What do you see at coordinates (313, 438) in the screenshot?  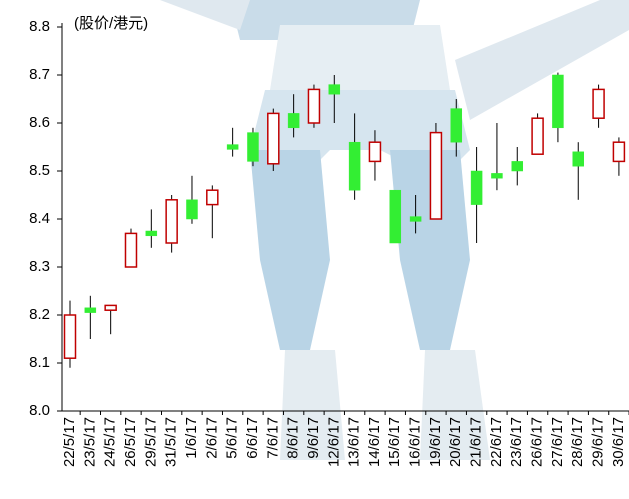 I see `x-tick-label: 9/6/17` at bounding box center [313, 438].